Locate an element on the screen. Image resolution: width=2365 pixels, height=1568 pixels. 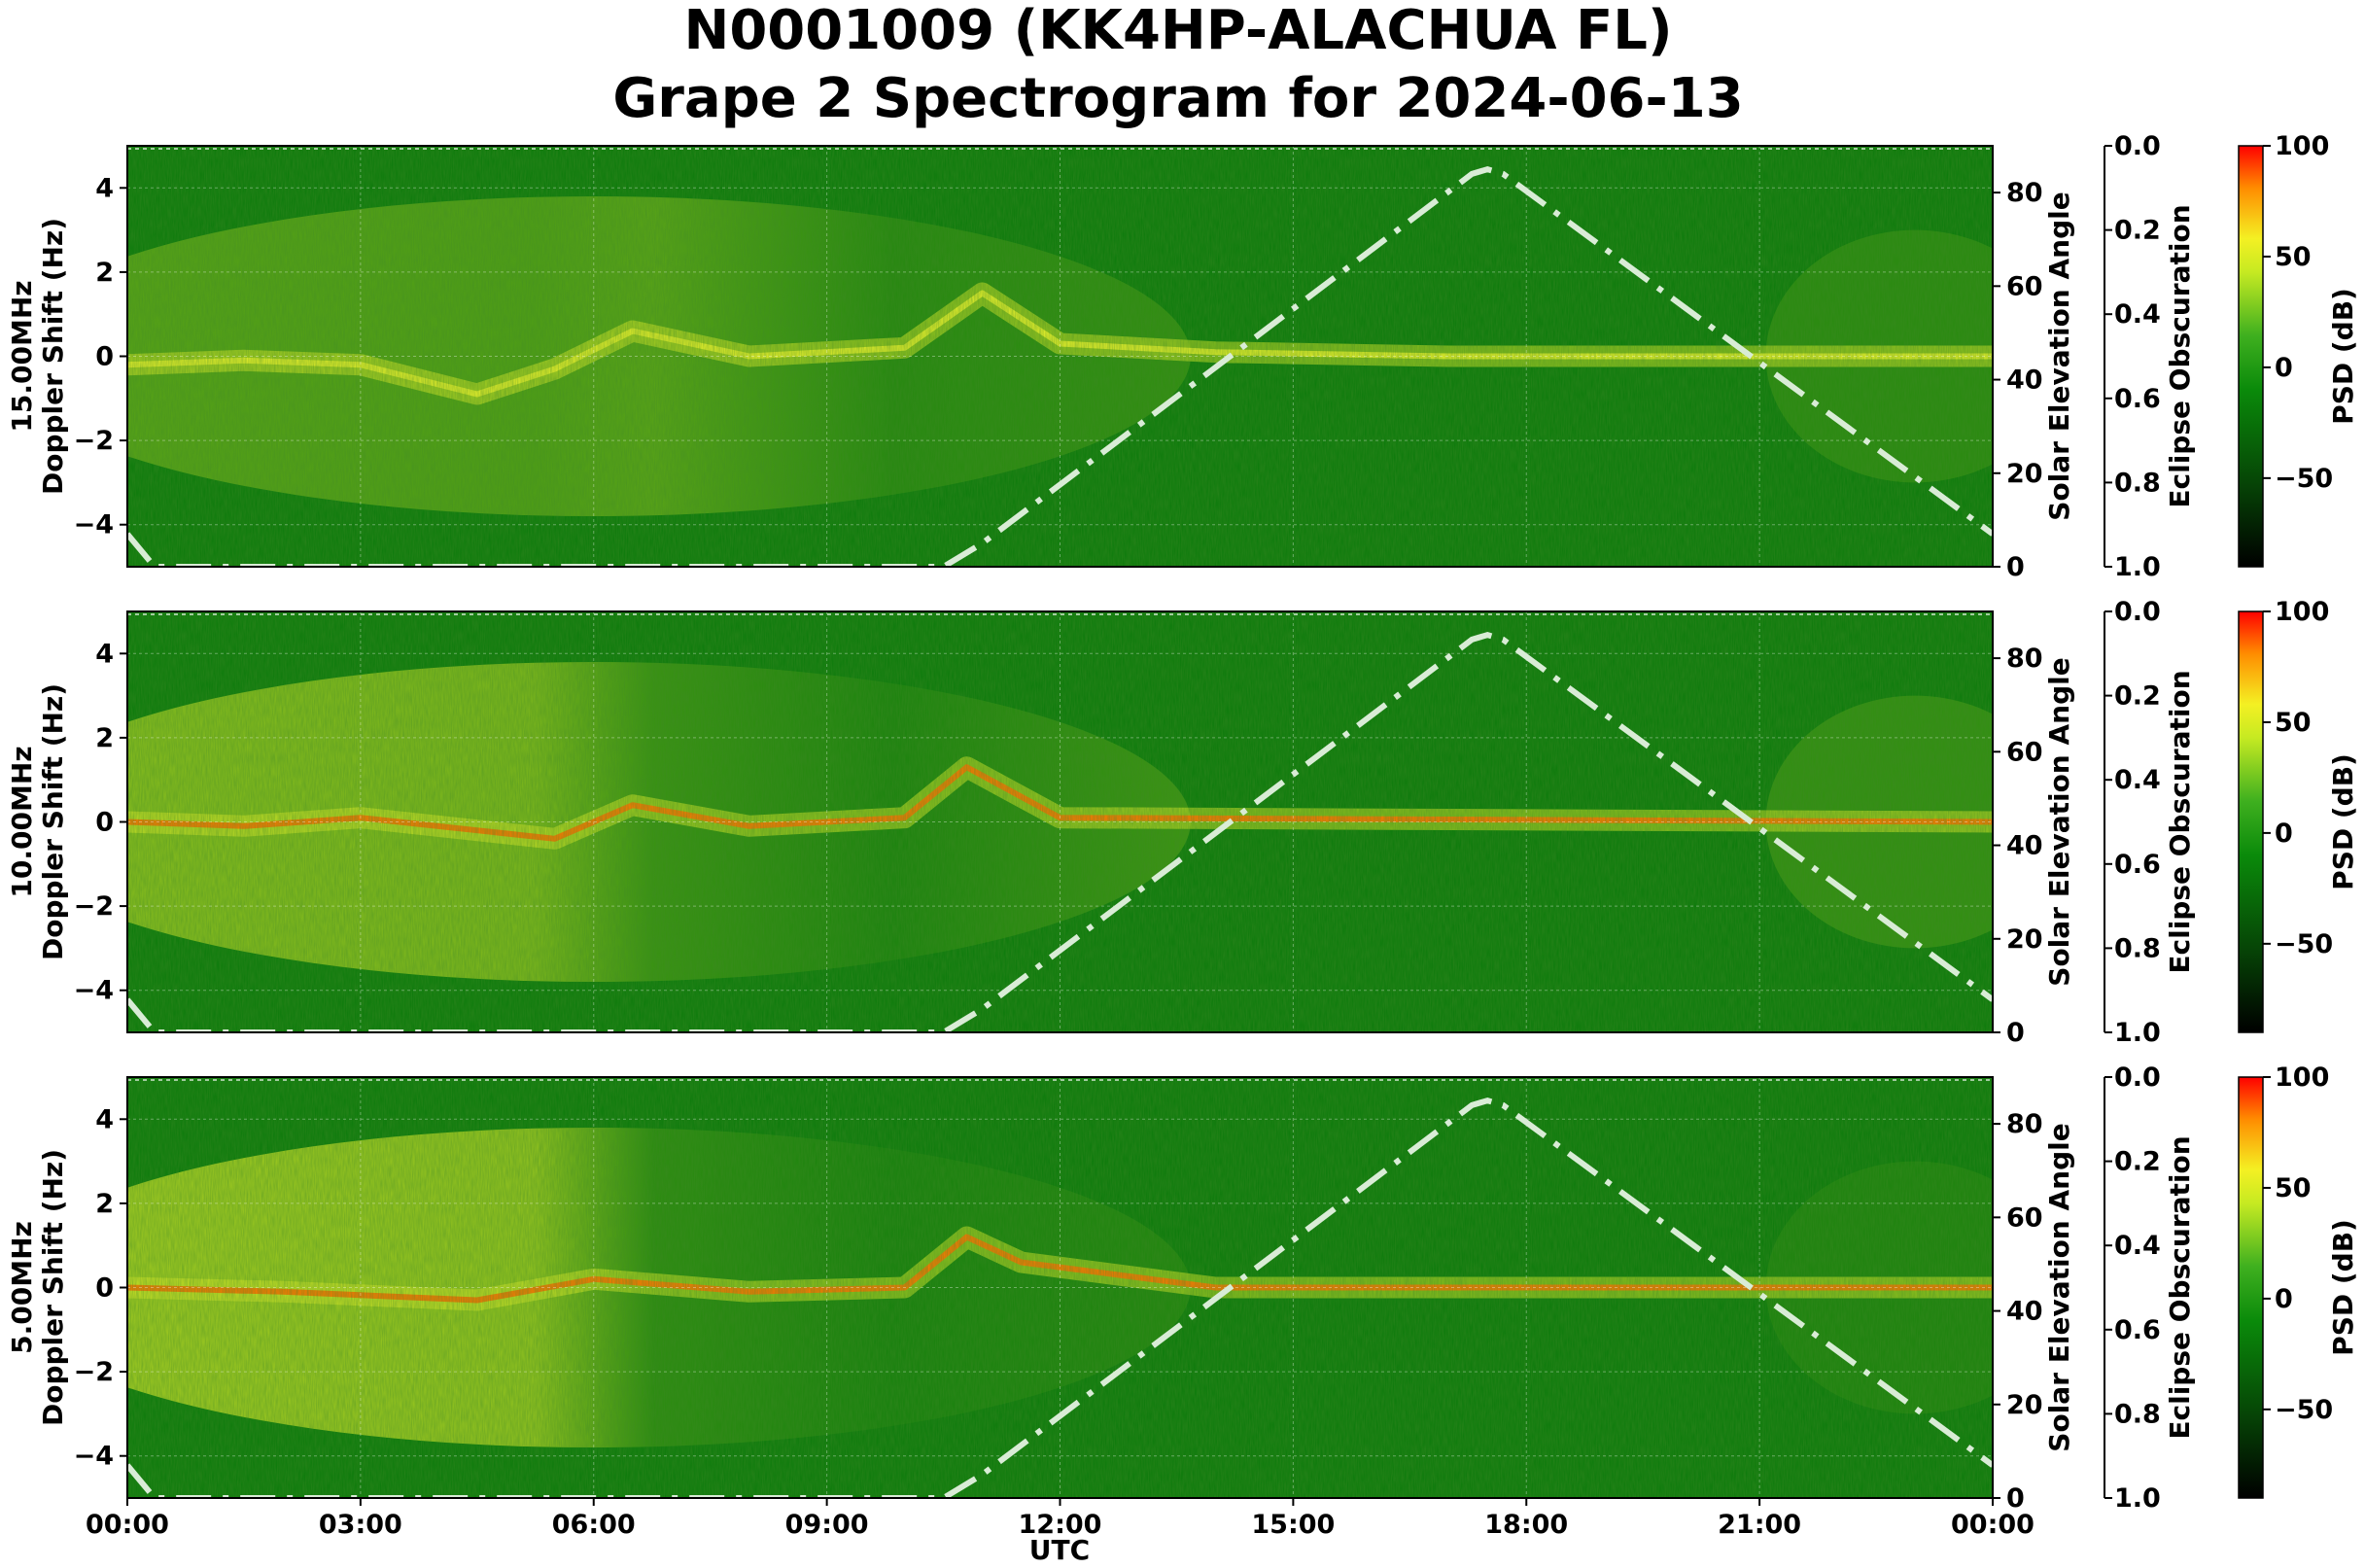
y-axis-label-freq: 5.00MHz is located at coordinates (22, 1287).